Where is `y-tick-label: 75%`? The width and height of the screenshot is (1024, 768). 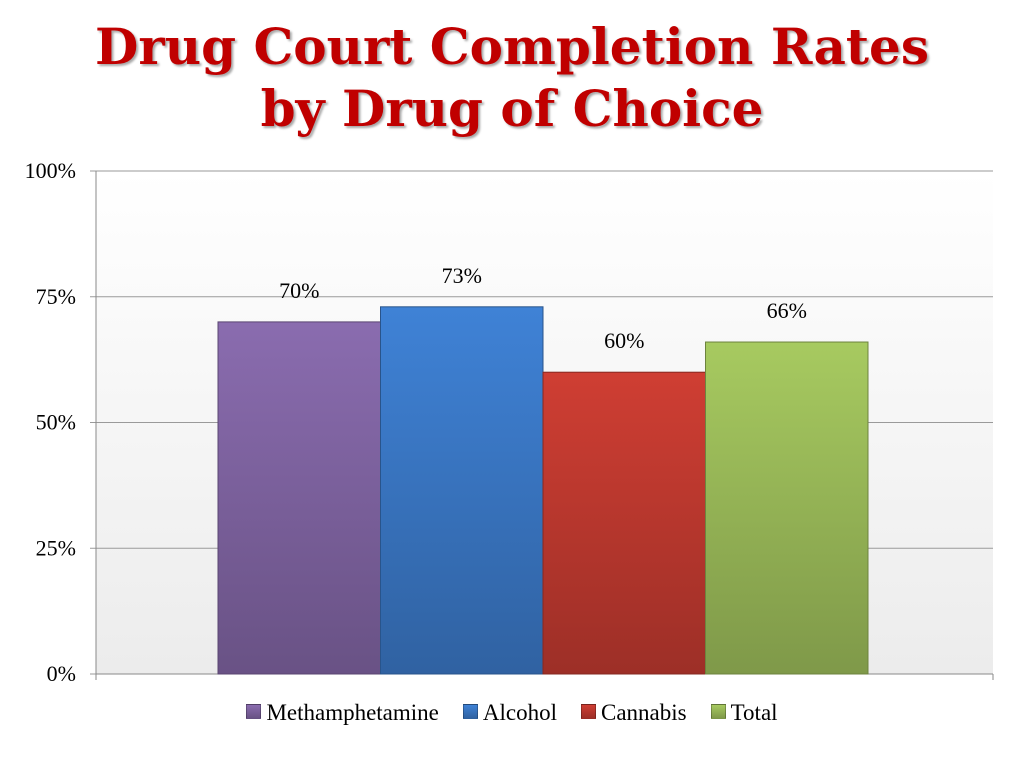 y-tick-label: 75% is located at coordinates (56, 296).